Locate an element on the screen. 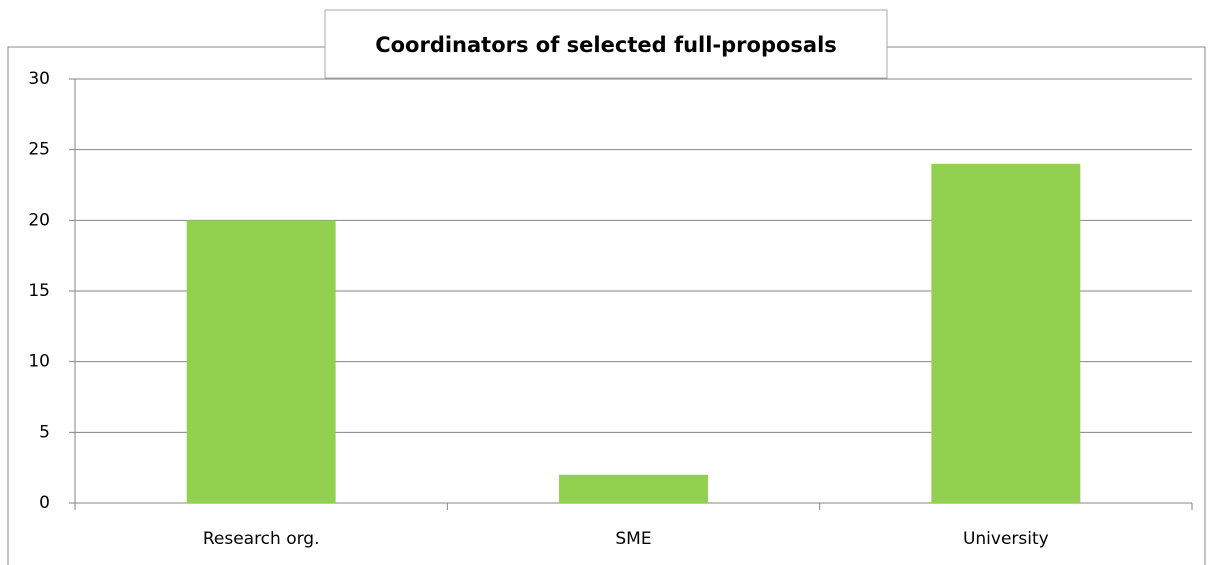 The height and width of the screenshot is (565, 1214). y-tick-label: 30 is located at coordinates (39, 79).